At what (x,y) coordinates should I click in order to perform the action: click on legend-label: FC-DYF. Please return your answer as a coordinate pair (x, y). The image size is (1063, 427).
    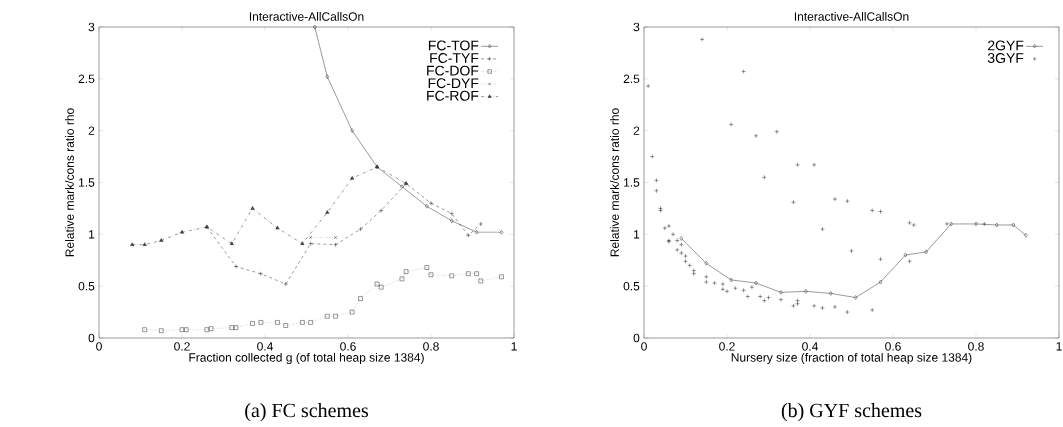
    Looking at the image, I should click on (453, 83).